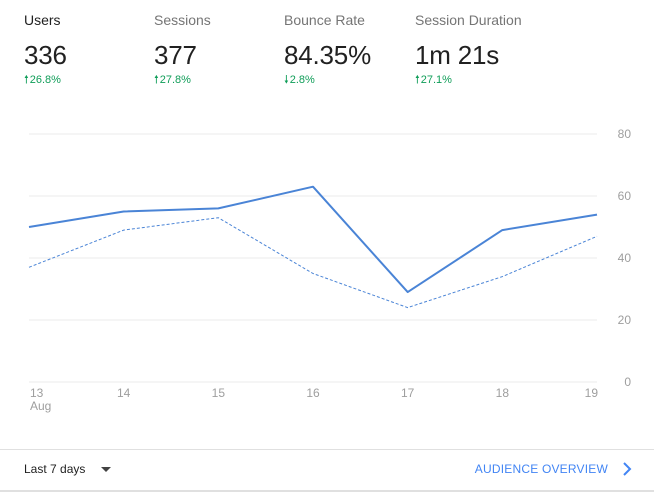  What do you see at coordinates (327, 449) in the screenshot?
I see `footer-divider` at bounding box center [327, 449].